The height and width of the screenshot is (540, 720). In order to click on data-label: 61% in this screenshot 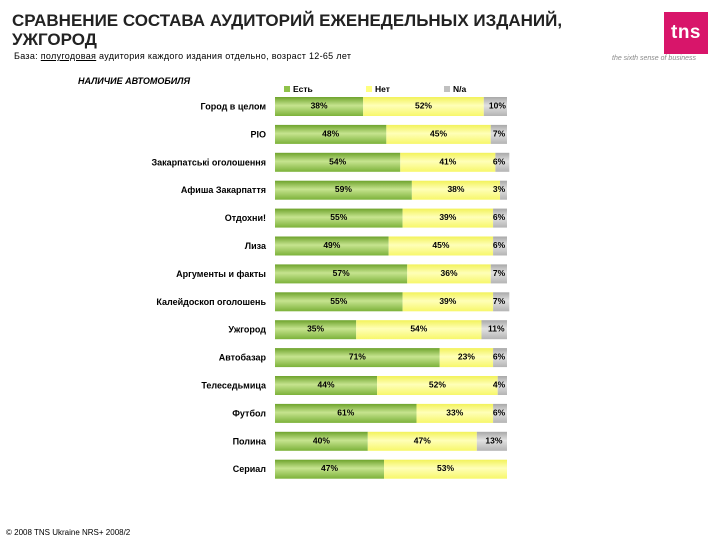, I will do `click(345, 412)`.